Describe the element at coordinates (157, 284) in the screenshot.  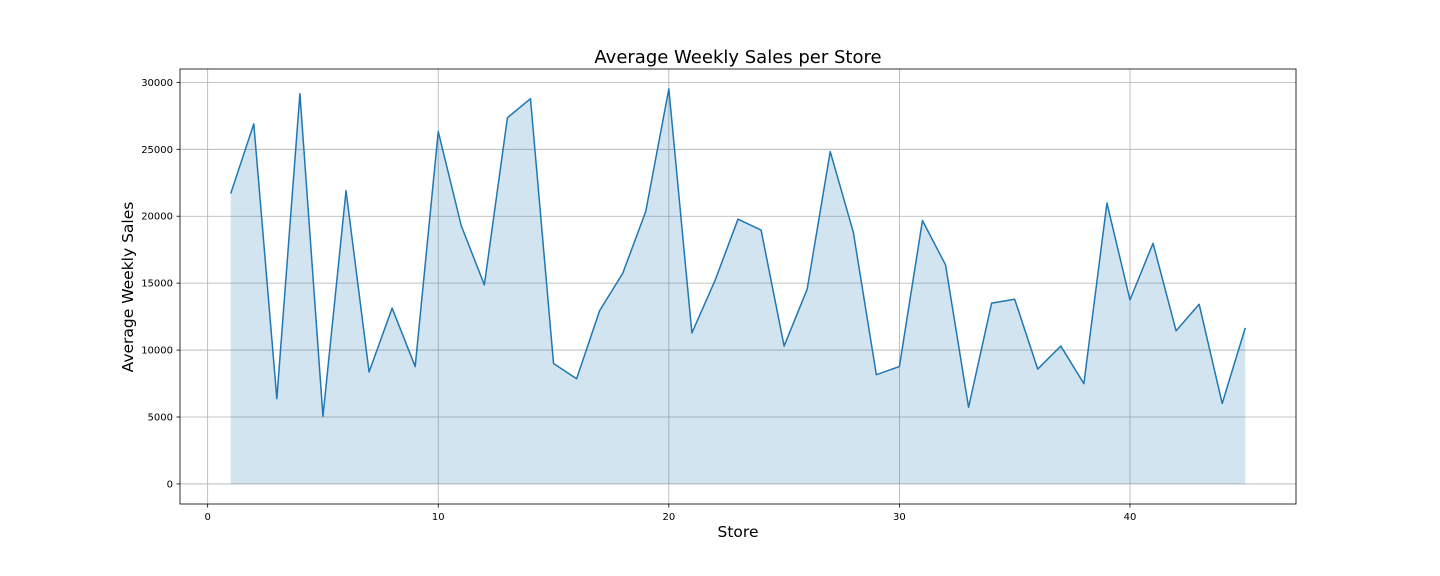
I see `y-tick-label: 15000` at that location.